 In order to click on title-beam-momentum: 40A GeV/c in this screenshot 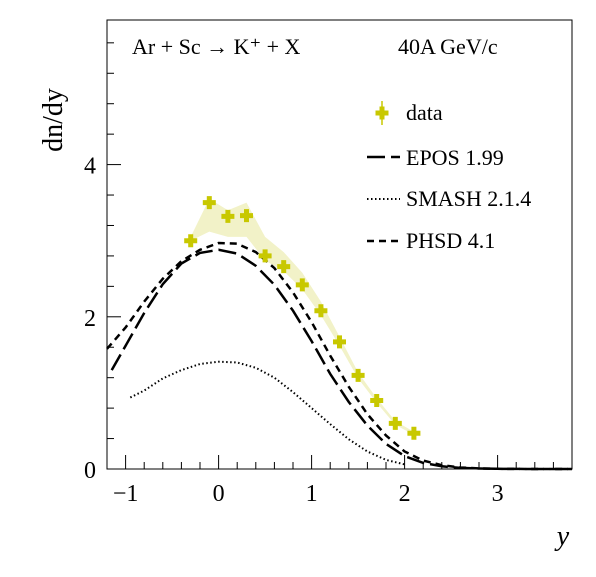, I will do `click(448, 46)`.